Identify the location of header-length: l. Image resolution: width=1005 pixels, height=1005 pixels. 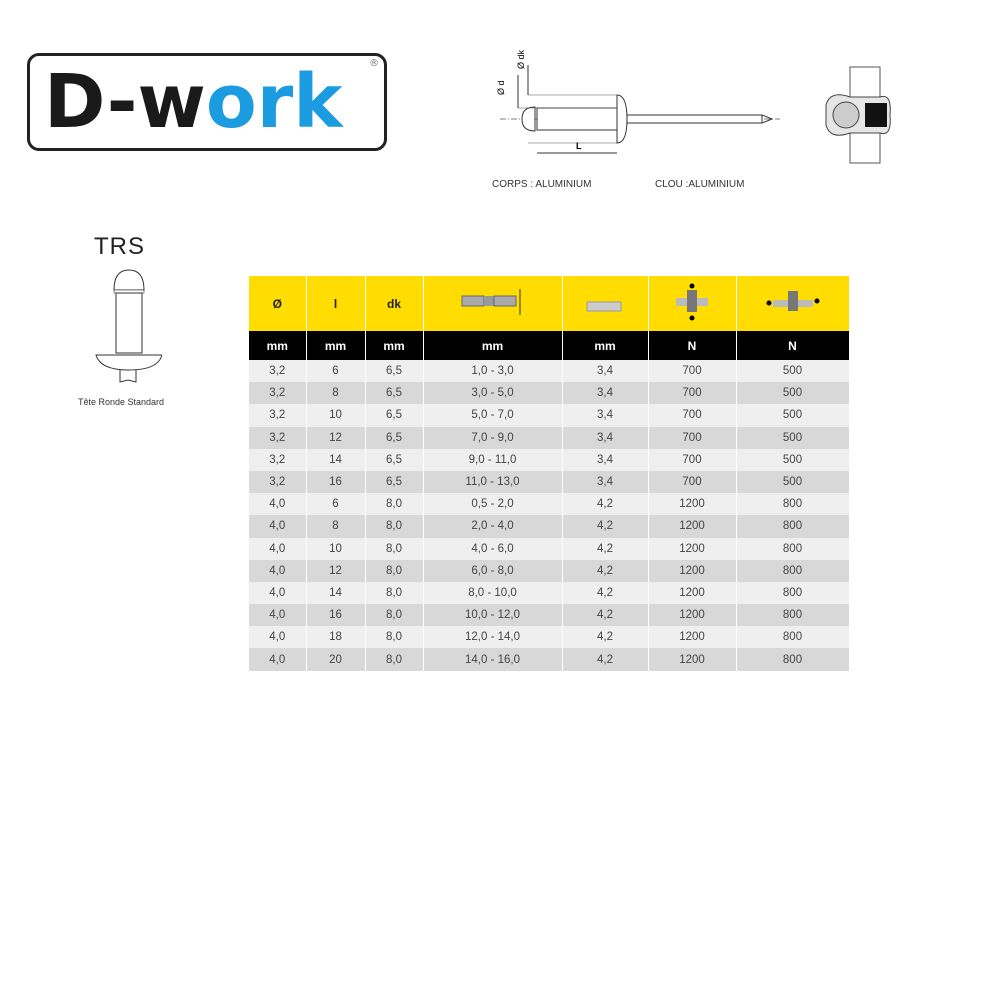
(336, 303).